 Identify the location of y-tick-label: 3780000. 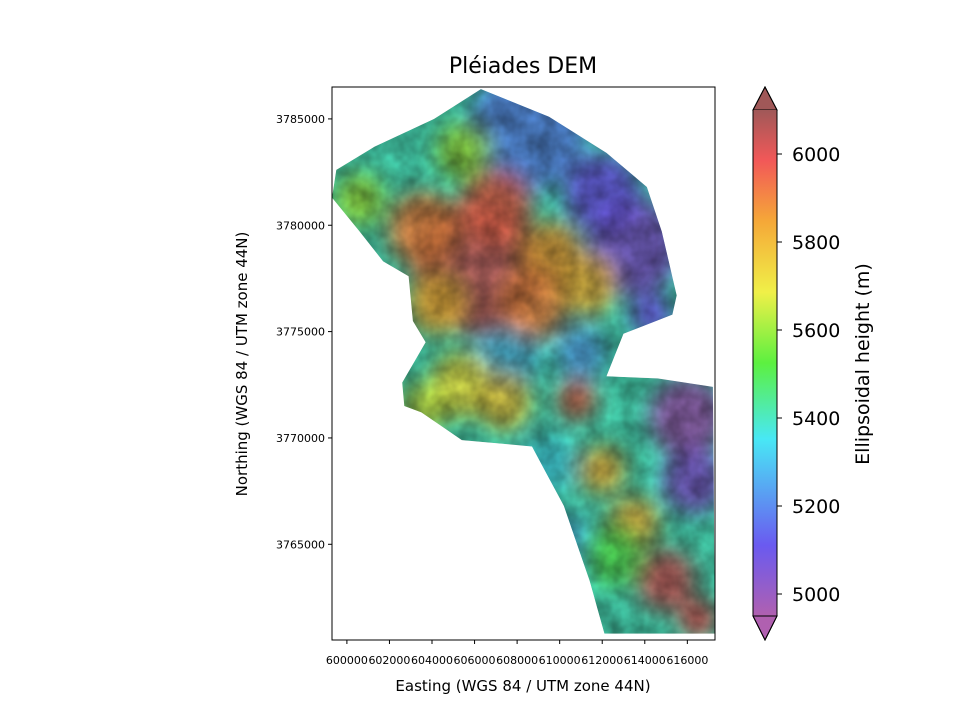
(300, 225).